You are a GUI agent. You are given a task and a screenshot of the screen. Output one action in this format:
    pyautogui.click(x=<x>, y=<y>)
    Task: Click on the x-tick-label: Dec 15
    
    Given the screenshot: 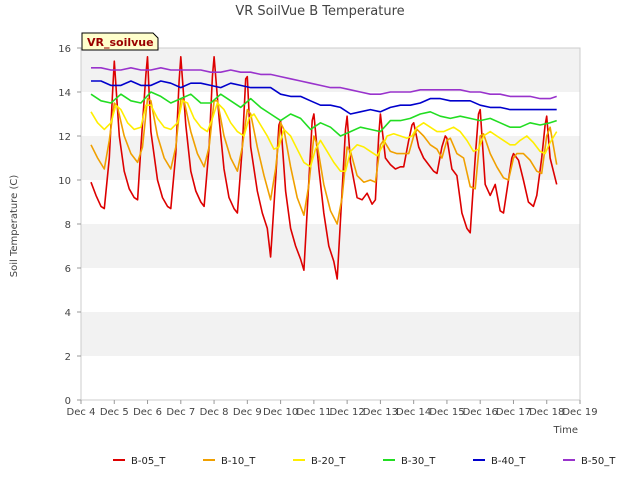 What is the action you would take?
    pyautogui.click(x=446, y=412)
    